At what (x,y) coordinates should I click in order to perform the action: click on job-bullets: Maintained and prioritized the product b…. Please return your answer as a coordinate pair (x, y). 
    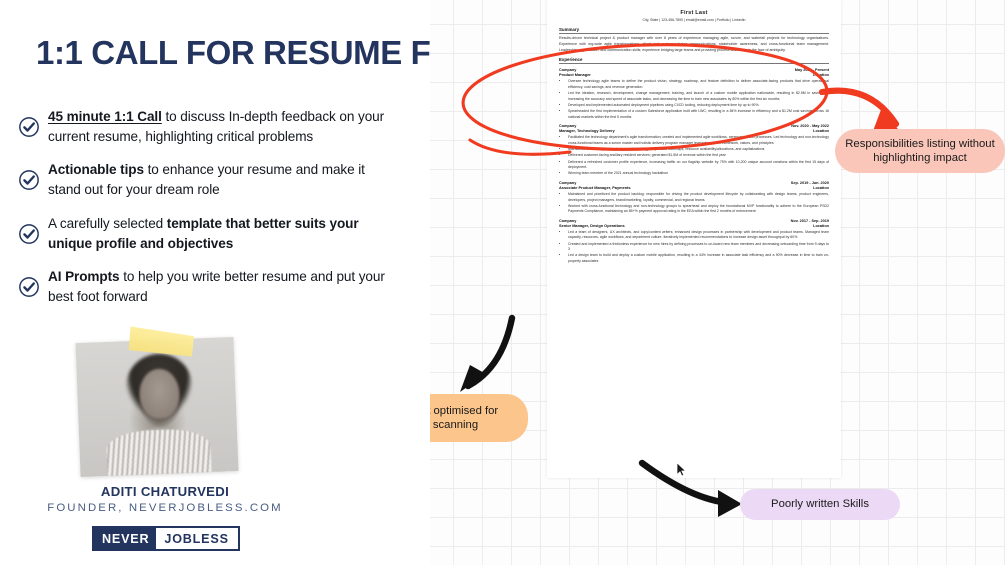
    Looking at the image, I should click on (698, 203).